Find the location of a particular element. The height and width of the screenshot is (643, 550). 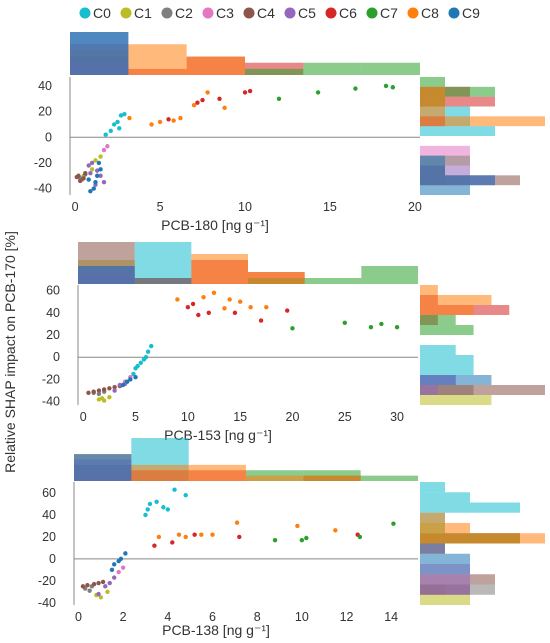

legend-label-c4: C4 is located at coordinates (266, 13).